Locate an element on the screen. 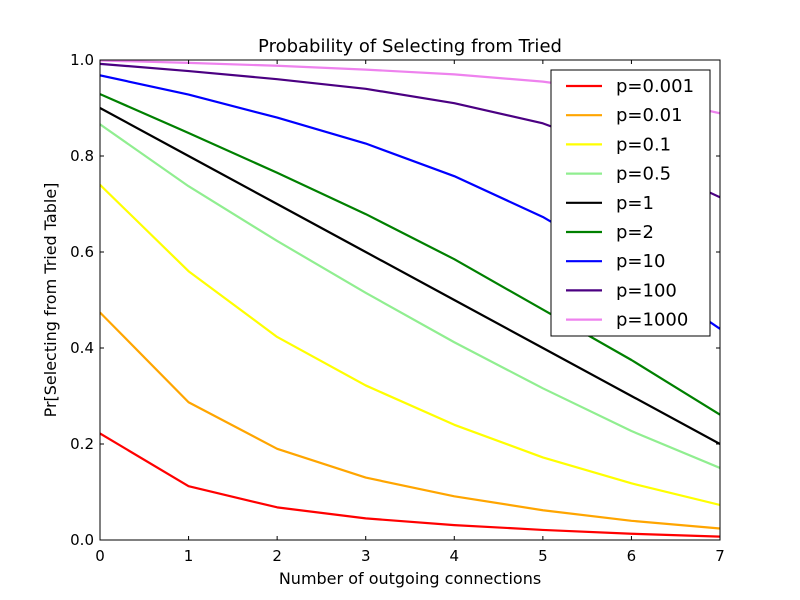  x-tick-label: 7 is located at coordinates (720, 556).